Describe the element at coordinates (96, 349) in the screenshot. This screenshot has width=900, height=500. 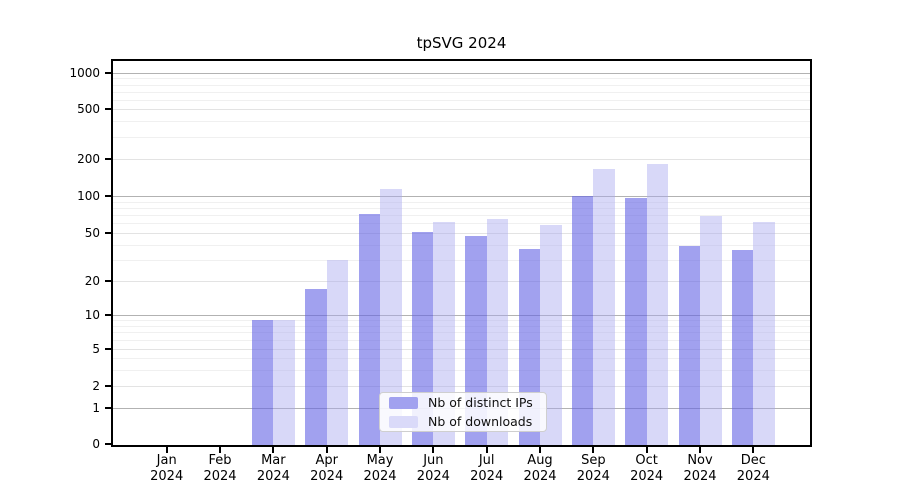
I see `y-tick-label: 5` at that location.